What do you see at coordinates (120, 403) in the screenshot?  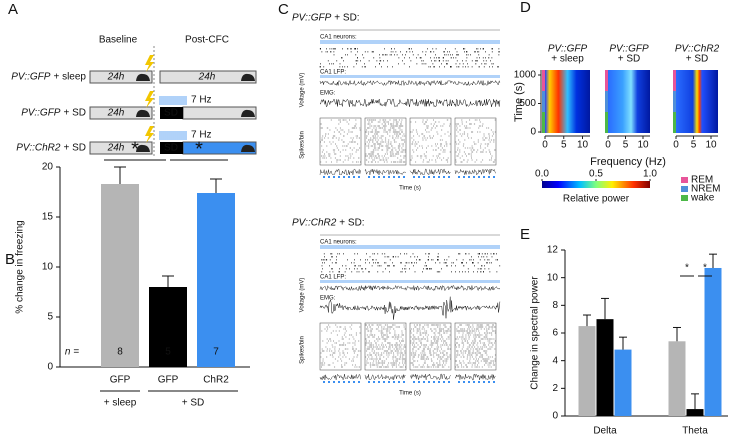 I see `group-label: + sleep` at bounding box center [120, 403].